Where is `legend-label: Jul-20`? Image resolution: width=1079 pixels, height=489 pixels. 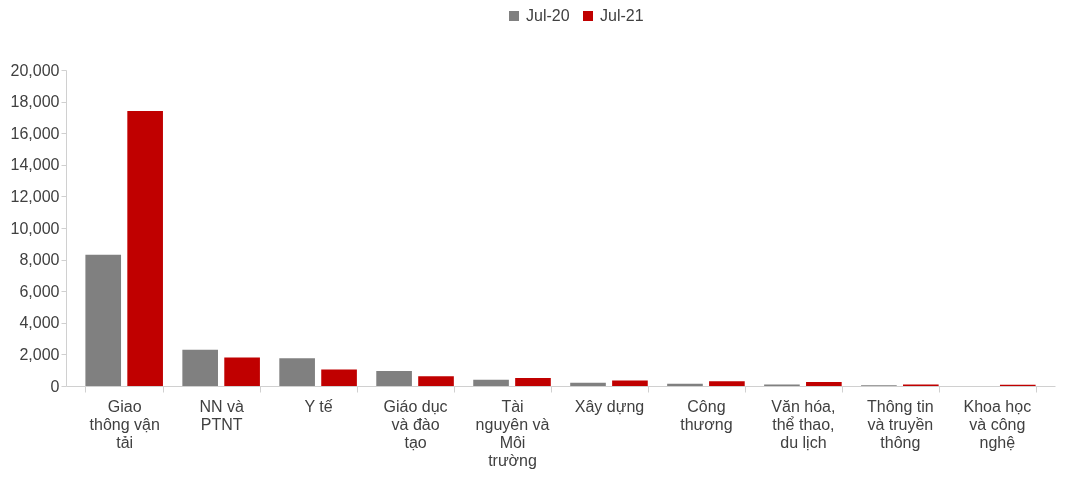
legend-label: Jul-20 is located at coordinates (548, 15).